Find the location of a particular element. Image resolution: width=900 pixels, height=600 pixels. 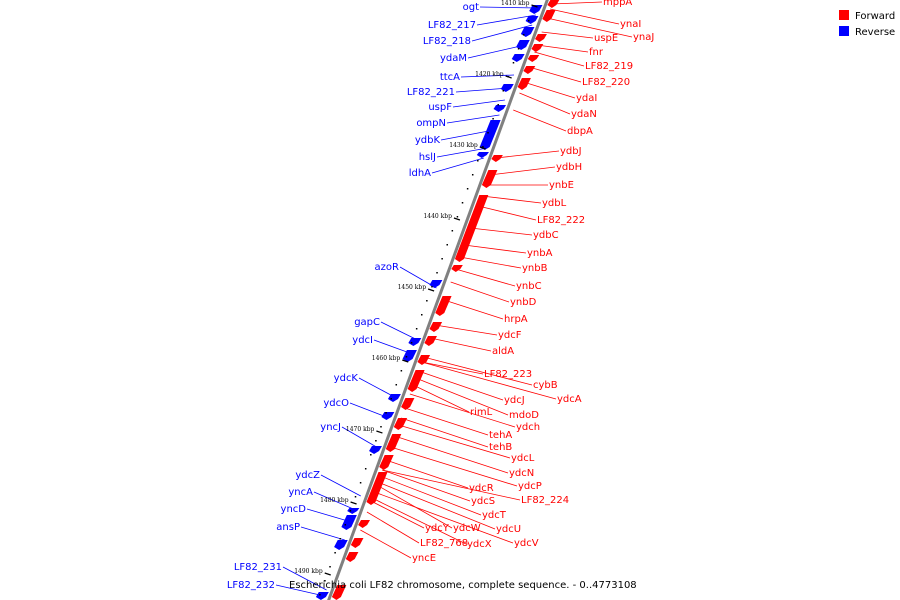

gene-label-mppA: mppA is located at coordinates (617, 4).